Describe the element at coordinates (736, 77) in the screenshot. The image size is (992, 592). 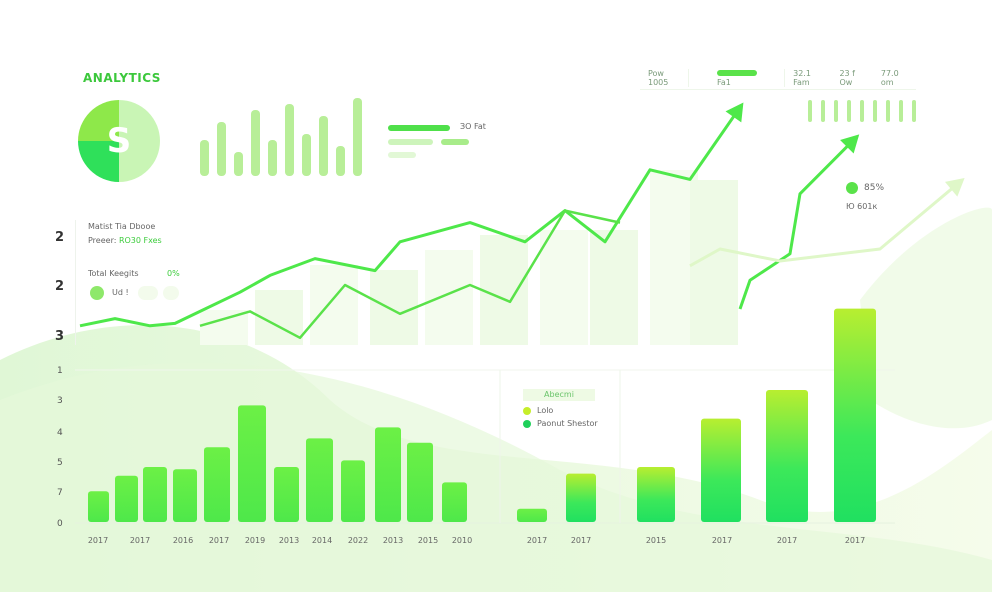
I see `tab-1: Fa1` at that location.